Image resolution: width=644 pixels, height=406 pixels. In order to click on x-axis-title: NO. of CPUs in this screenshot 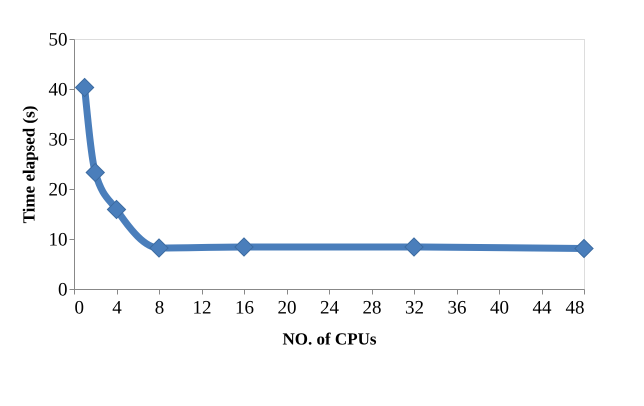, I will do `click(329, 339)`.